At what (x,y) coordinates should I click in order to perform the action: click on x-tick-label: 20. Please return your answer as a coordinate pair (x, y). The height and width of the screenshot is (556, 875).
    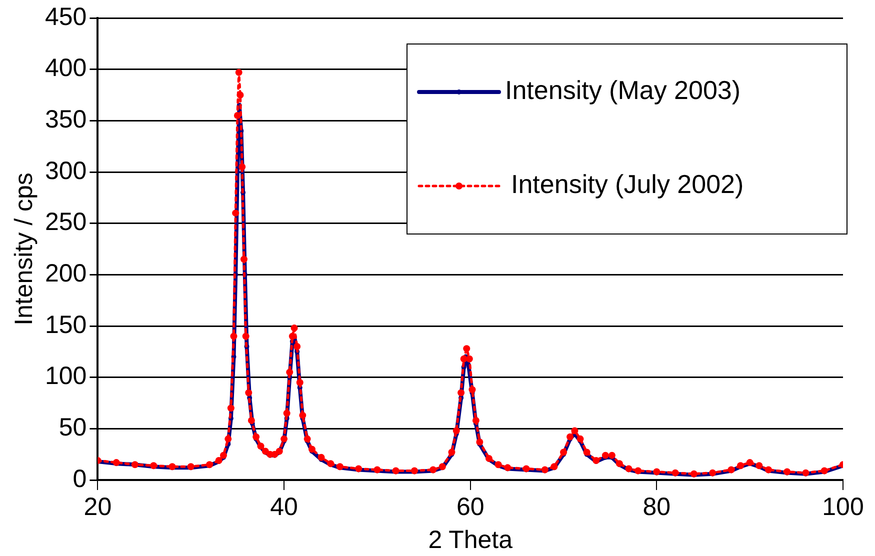
    Looking at the image, I should click on (98, 506).